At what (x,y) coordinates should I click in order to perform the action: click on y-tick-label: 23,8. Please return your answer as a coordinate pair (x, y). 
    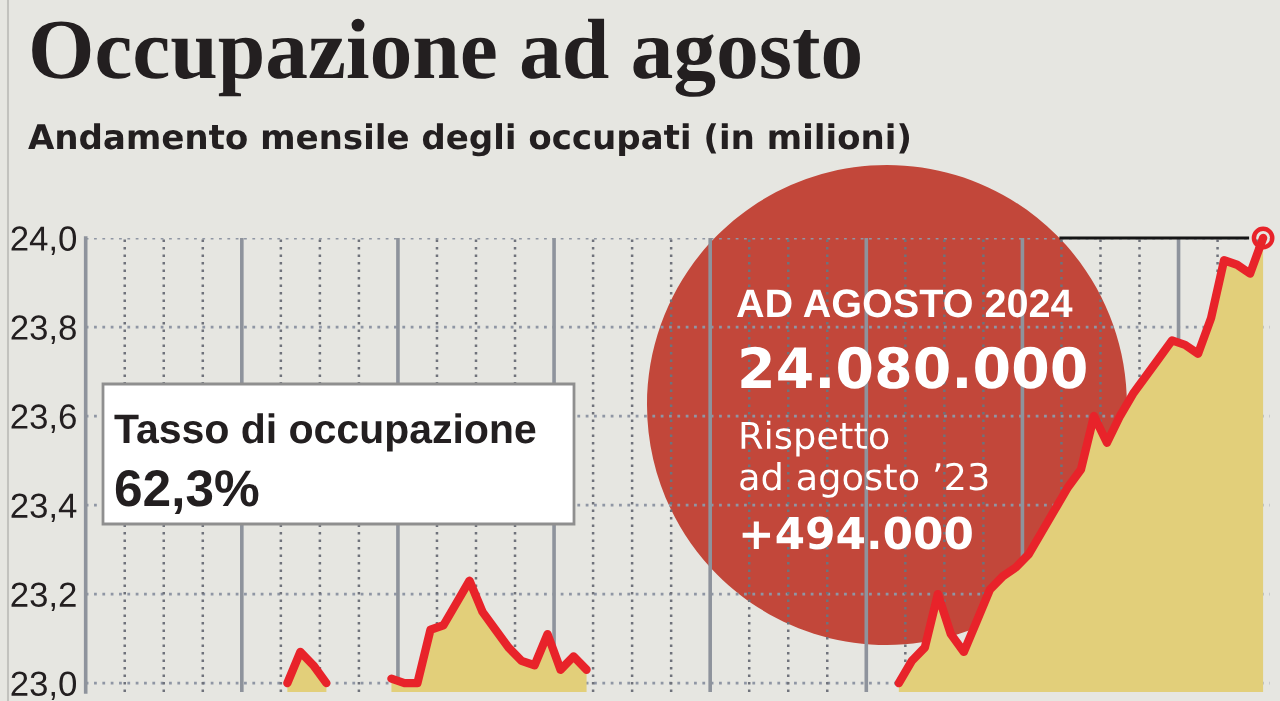
    Looking at the image, I should click on (43, 330).